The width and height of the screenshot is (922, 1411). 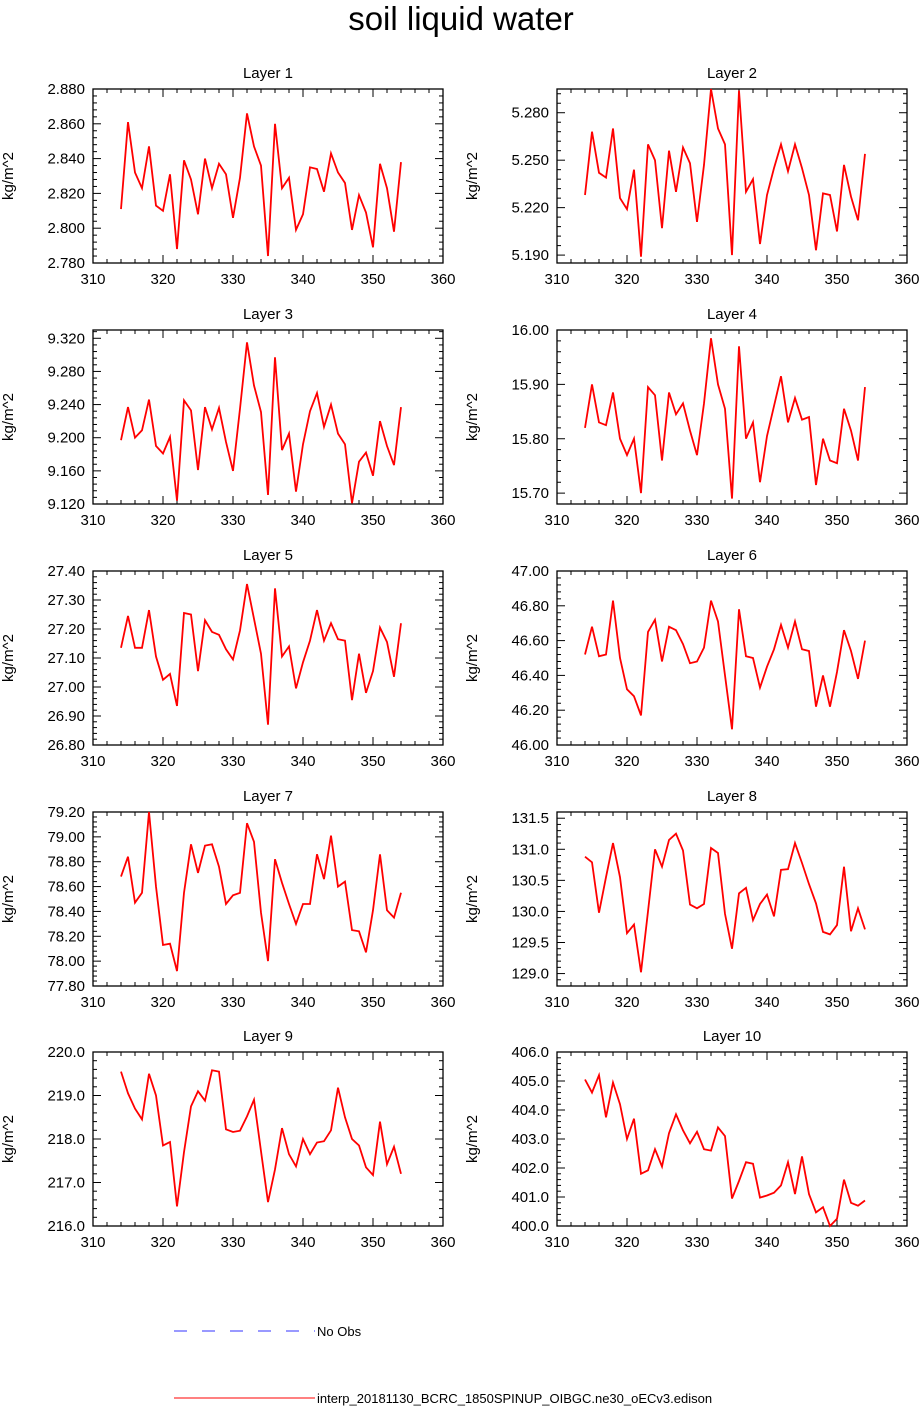 I want to click on y-tick-label: 46.80, so click(x=530, y=606).